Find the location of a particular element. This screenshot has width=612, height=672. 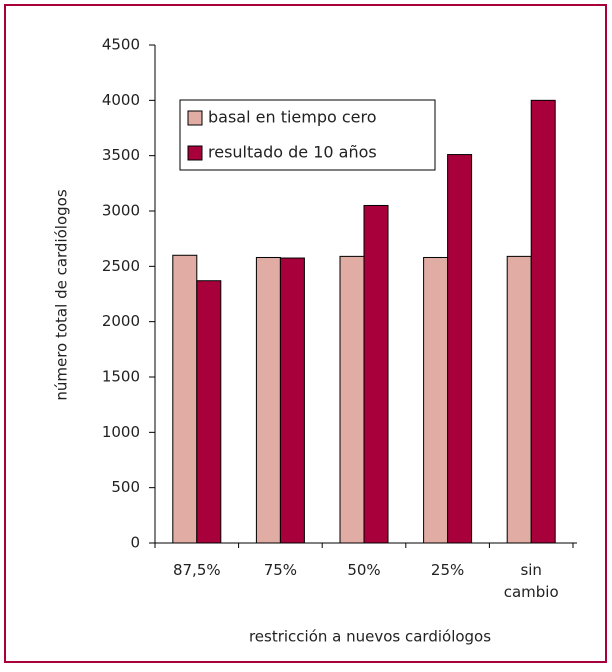

x-tick-label: 25% is located at coordinates (447, 570).